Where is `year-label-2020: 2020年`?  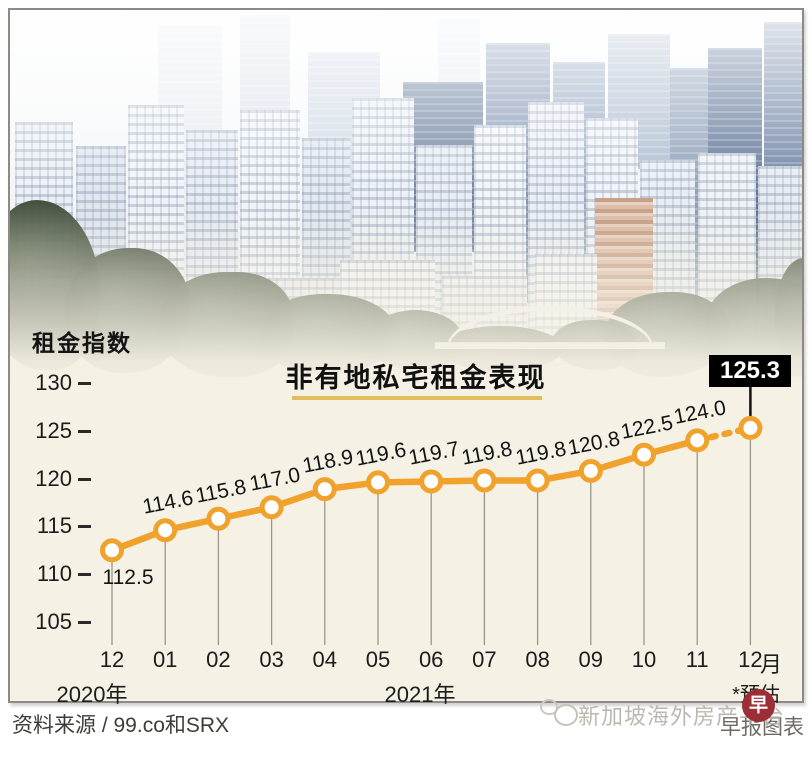
year-label-2020: 2020年 is located at coordinates (92, 694).